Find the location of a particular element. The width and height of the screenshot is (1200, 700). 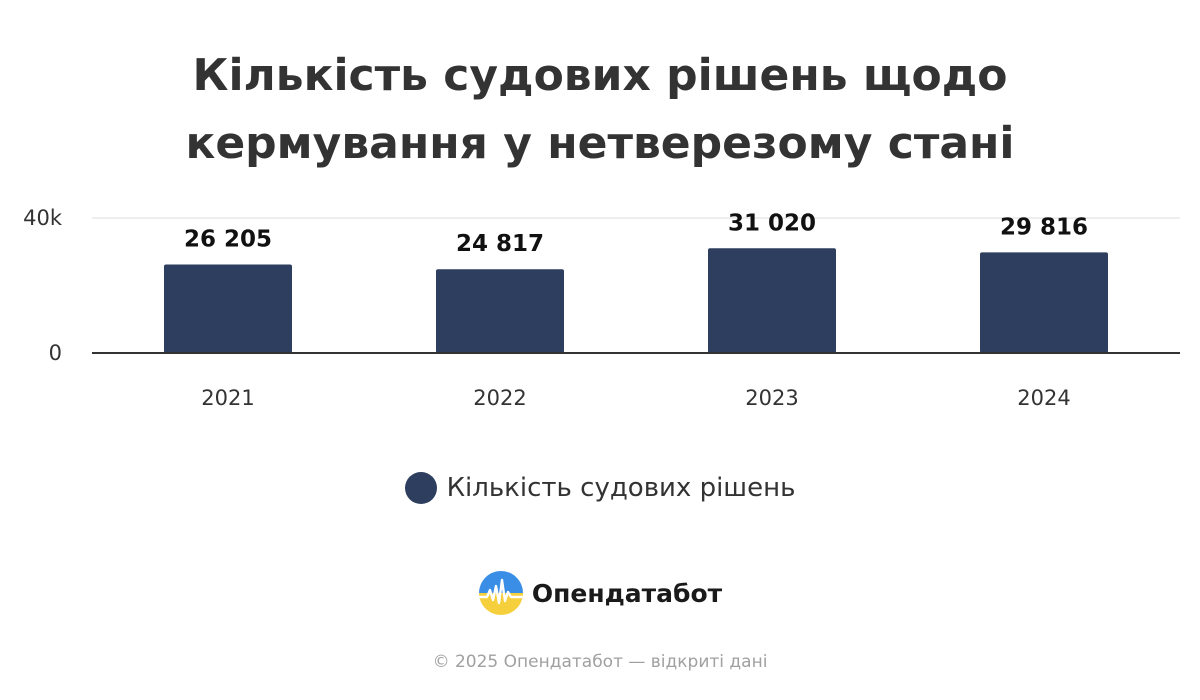

chart-title-line-2: кермування у нетверезому стані is located at coordinates (600, 143).